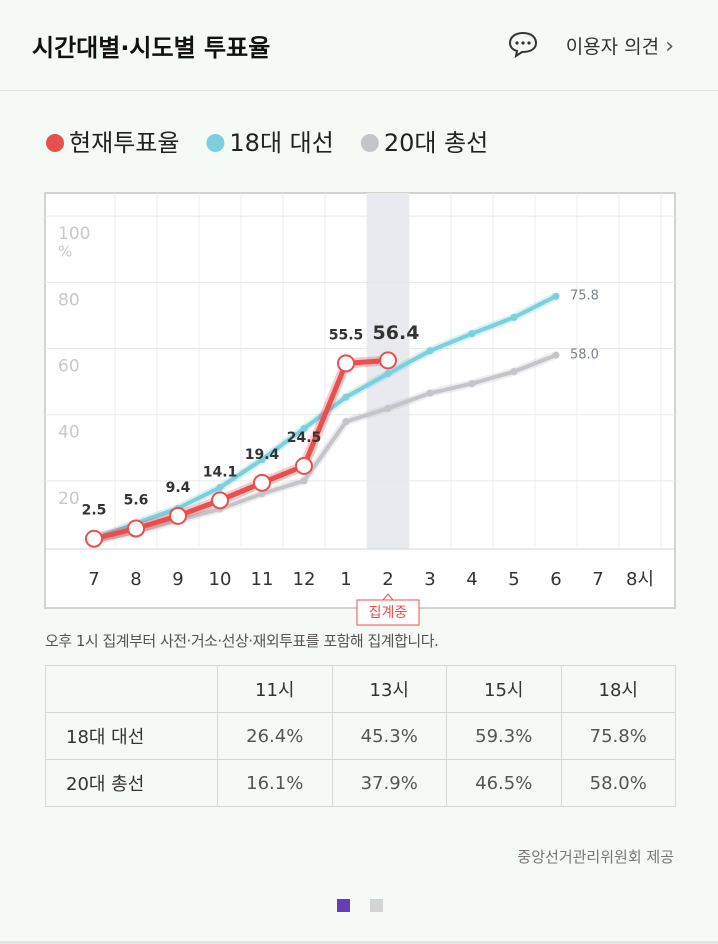 The width and height of the screenshot is (718, 944). I want to click on table-row: 20대 총선 16.1% 37.9% 46.5% 58.0%, so click(360, 783).